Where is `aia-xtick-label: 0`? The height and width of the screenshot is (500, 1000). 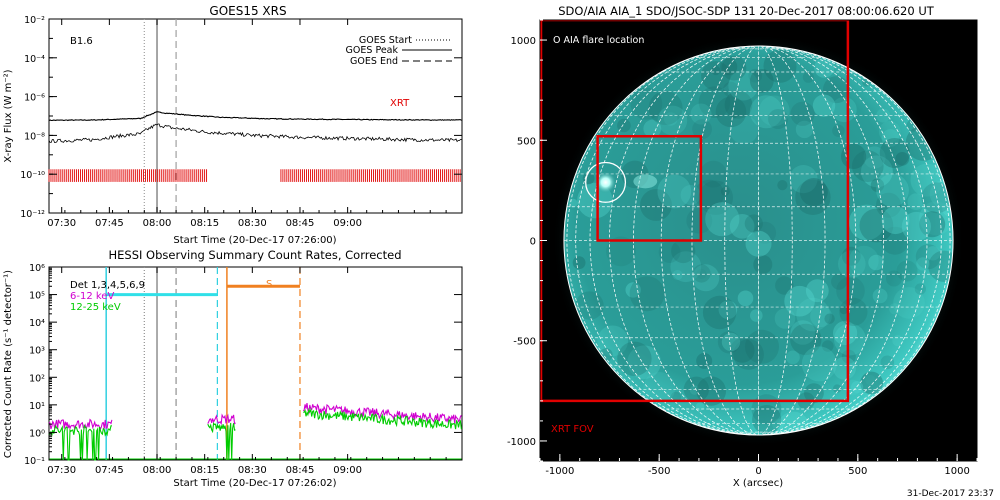
aia-xtick-label: 0 is located at coordinates (758, 471).